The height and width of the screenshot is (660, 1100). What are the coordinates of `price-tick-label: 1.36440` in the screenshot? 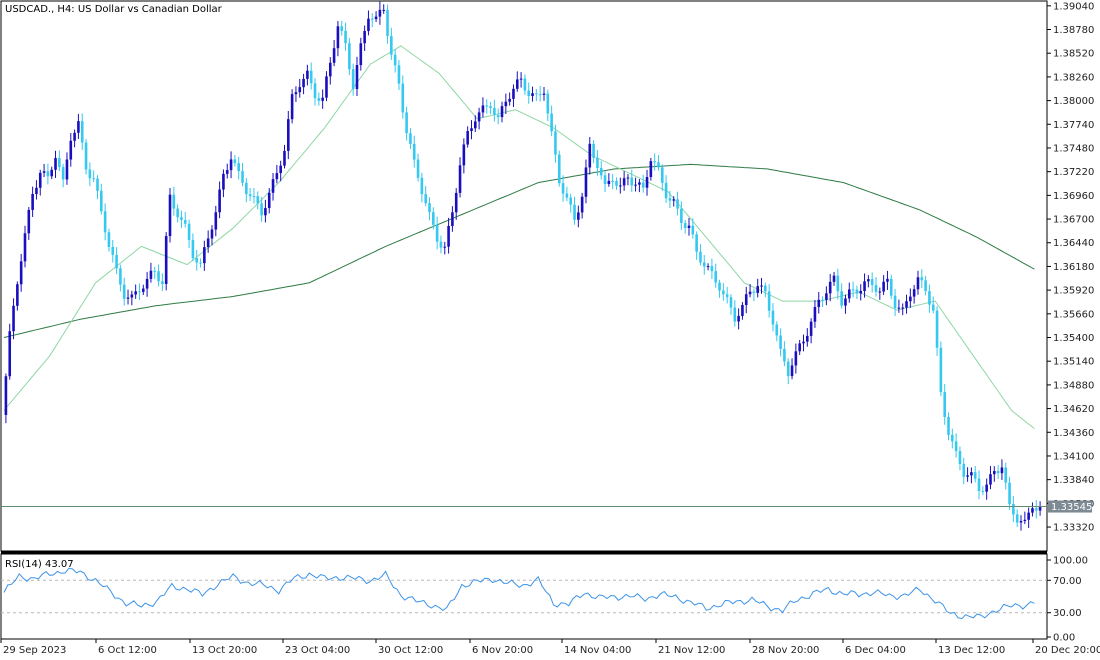 It's located at (1073, 243).